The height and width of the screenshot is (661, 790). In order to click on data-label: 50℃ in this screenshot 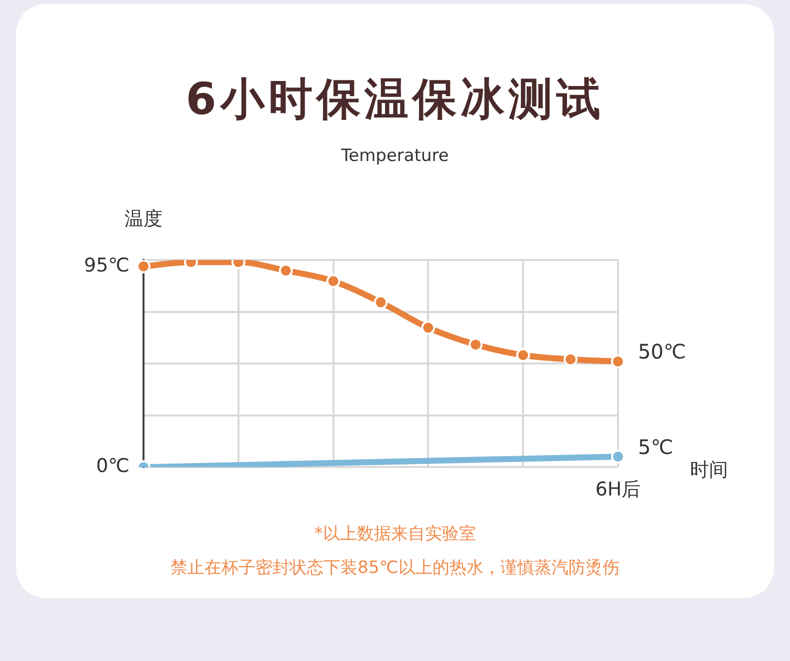, I will do `click(662, 352)`.